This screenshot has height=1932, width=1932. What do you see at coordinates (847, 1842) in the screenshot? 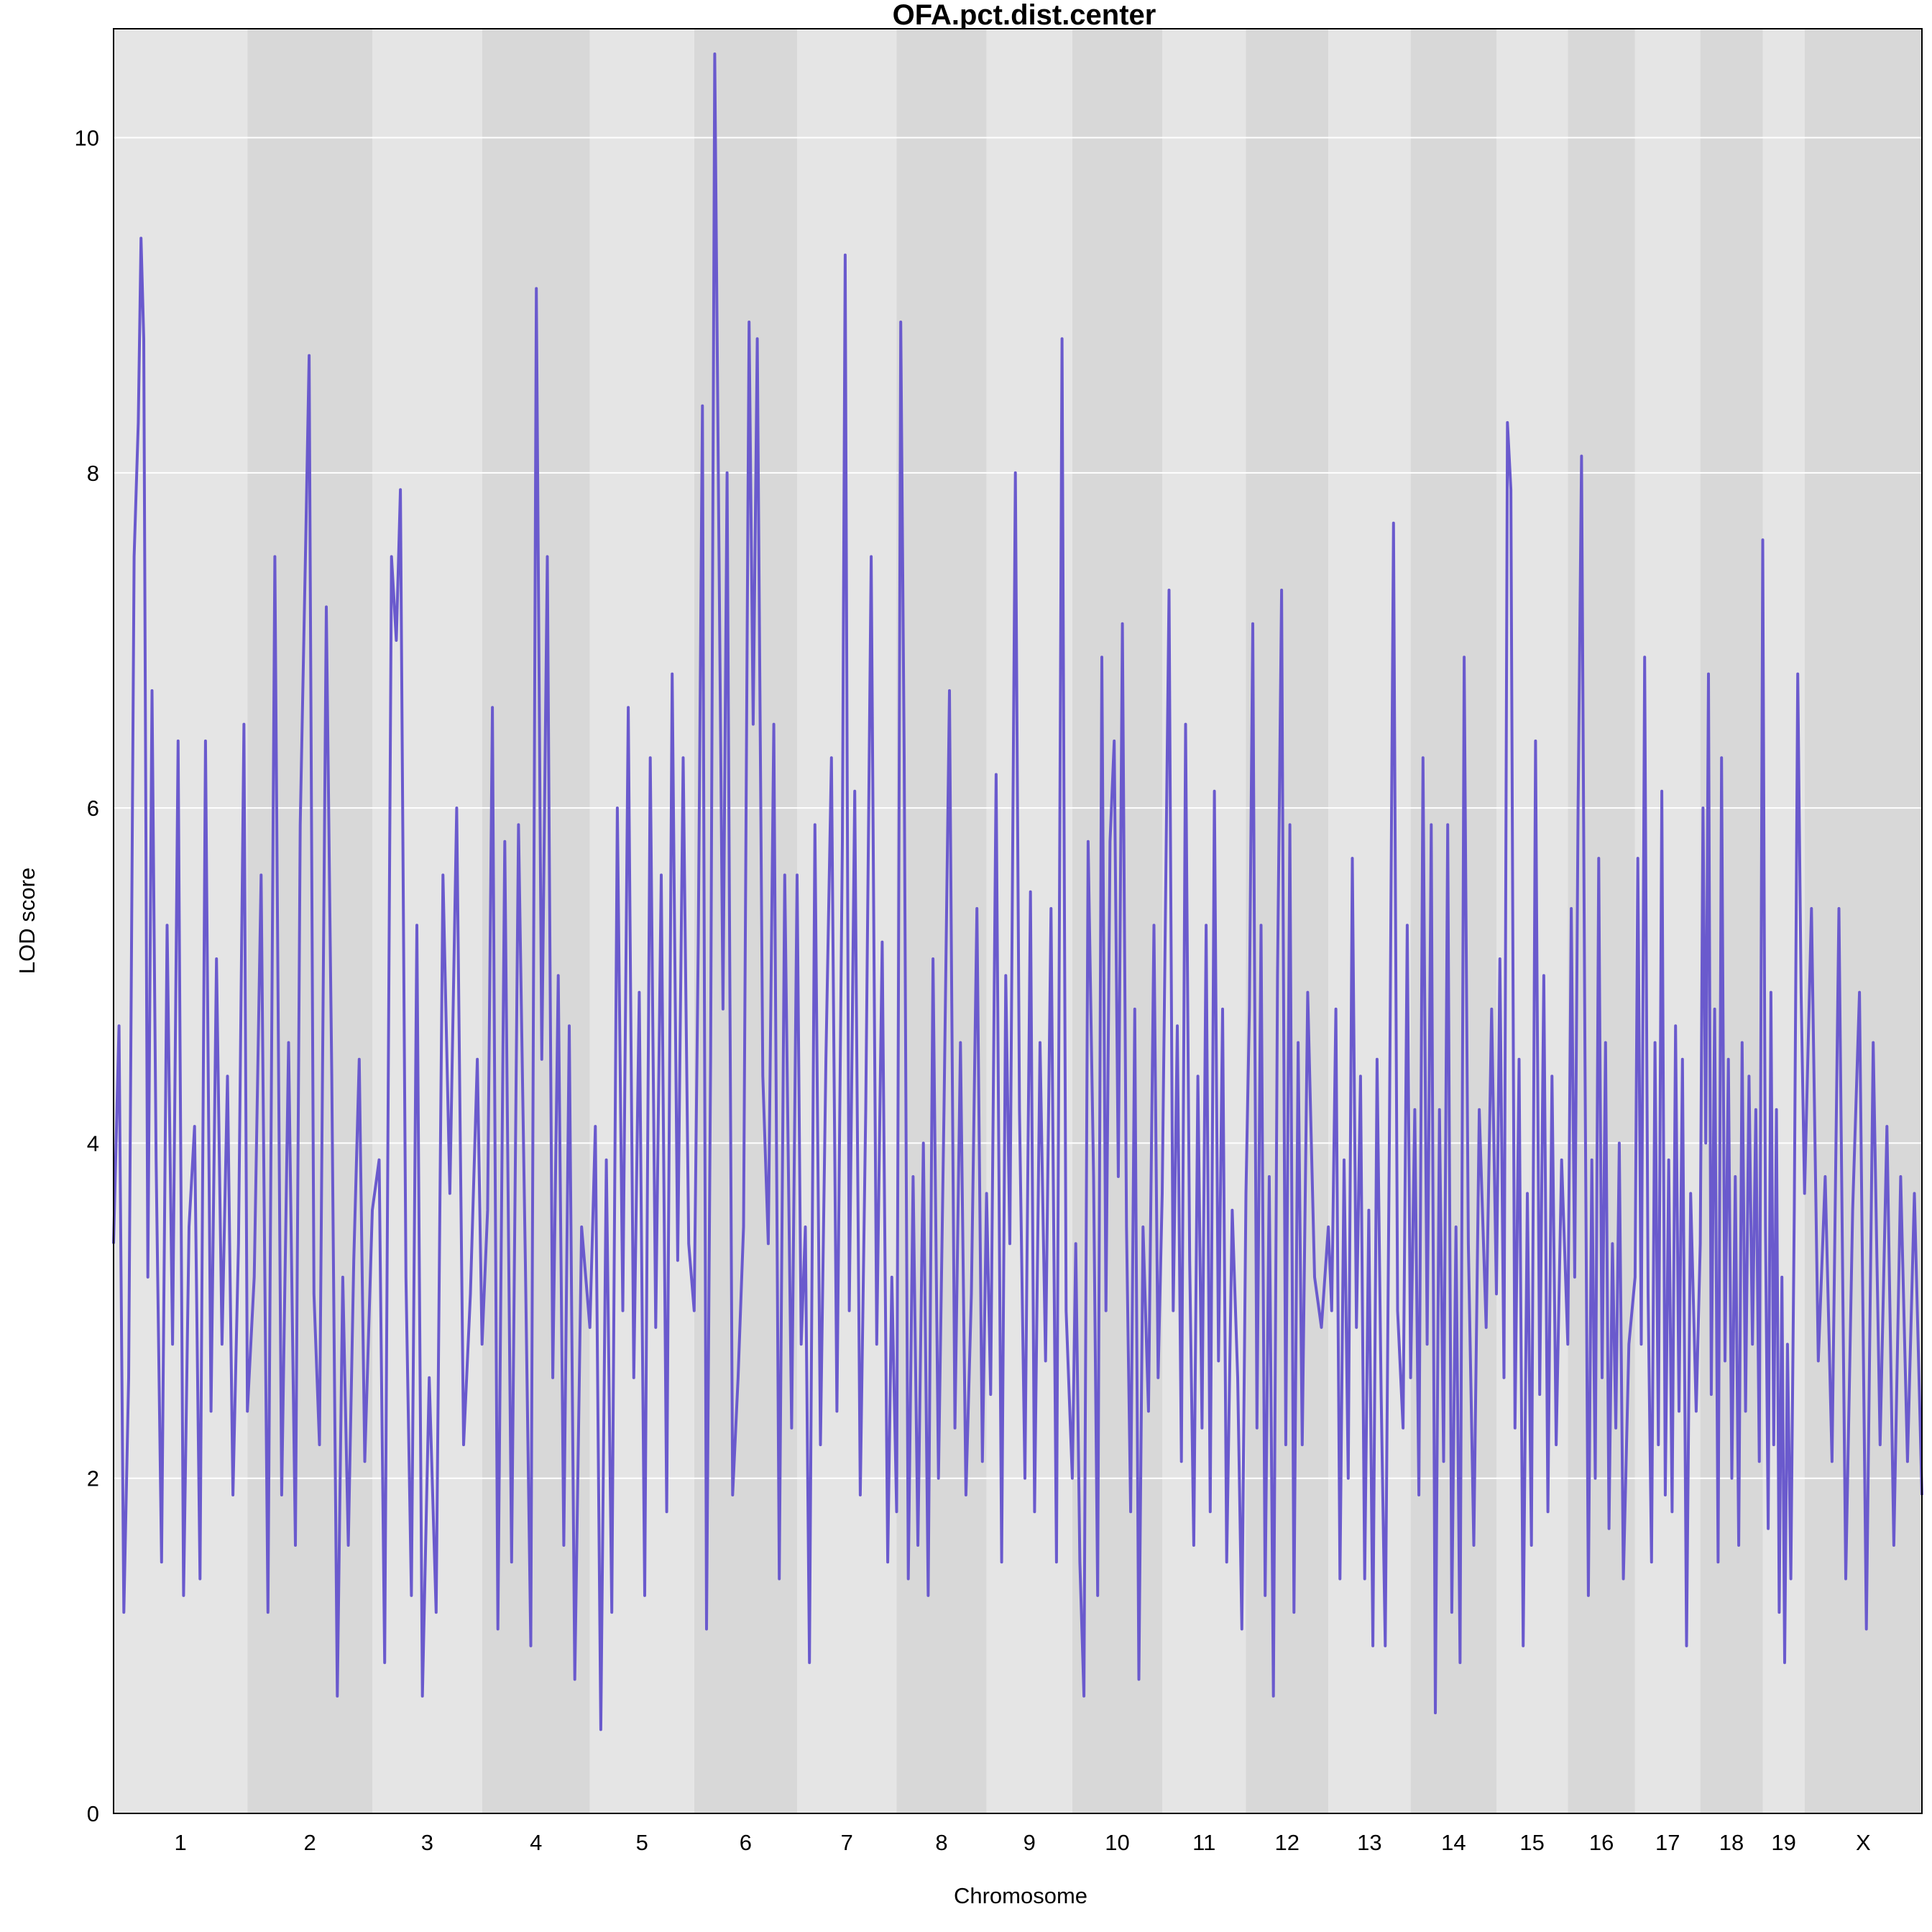
I see `x-tick-label-7: 7` at bounding box center [847, 1842].